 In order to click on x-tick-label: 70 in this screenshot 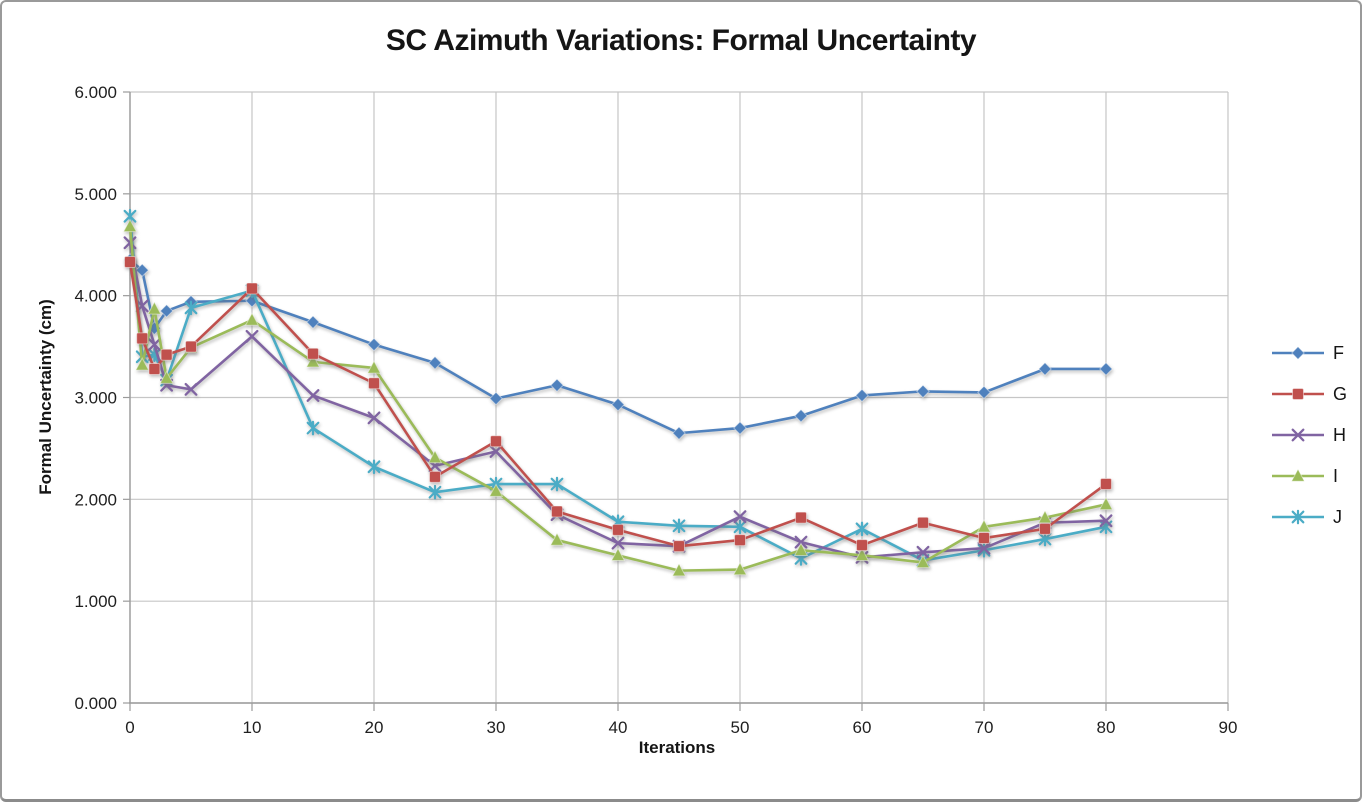, I will do `click(984, 727)`.